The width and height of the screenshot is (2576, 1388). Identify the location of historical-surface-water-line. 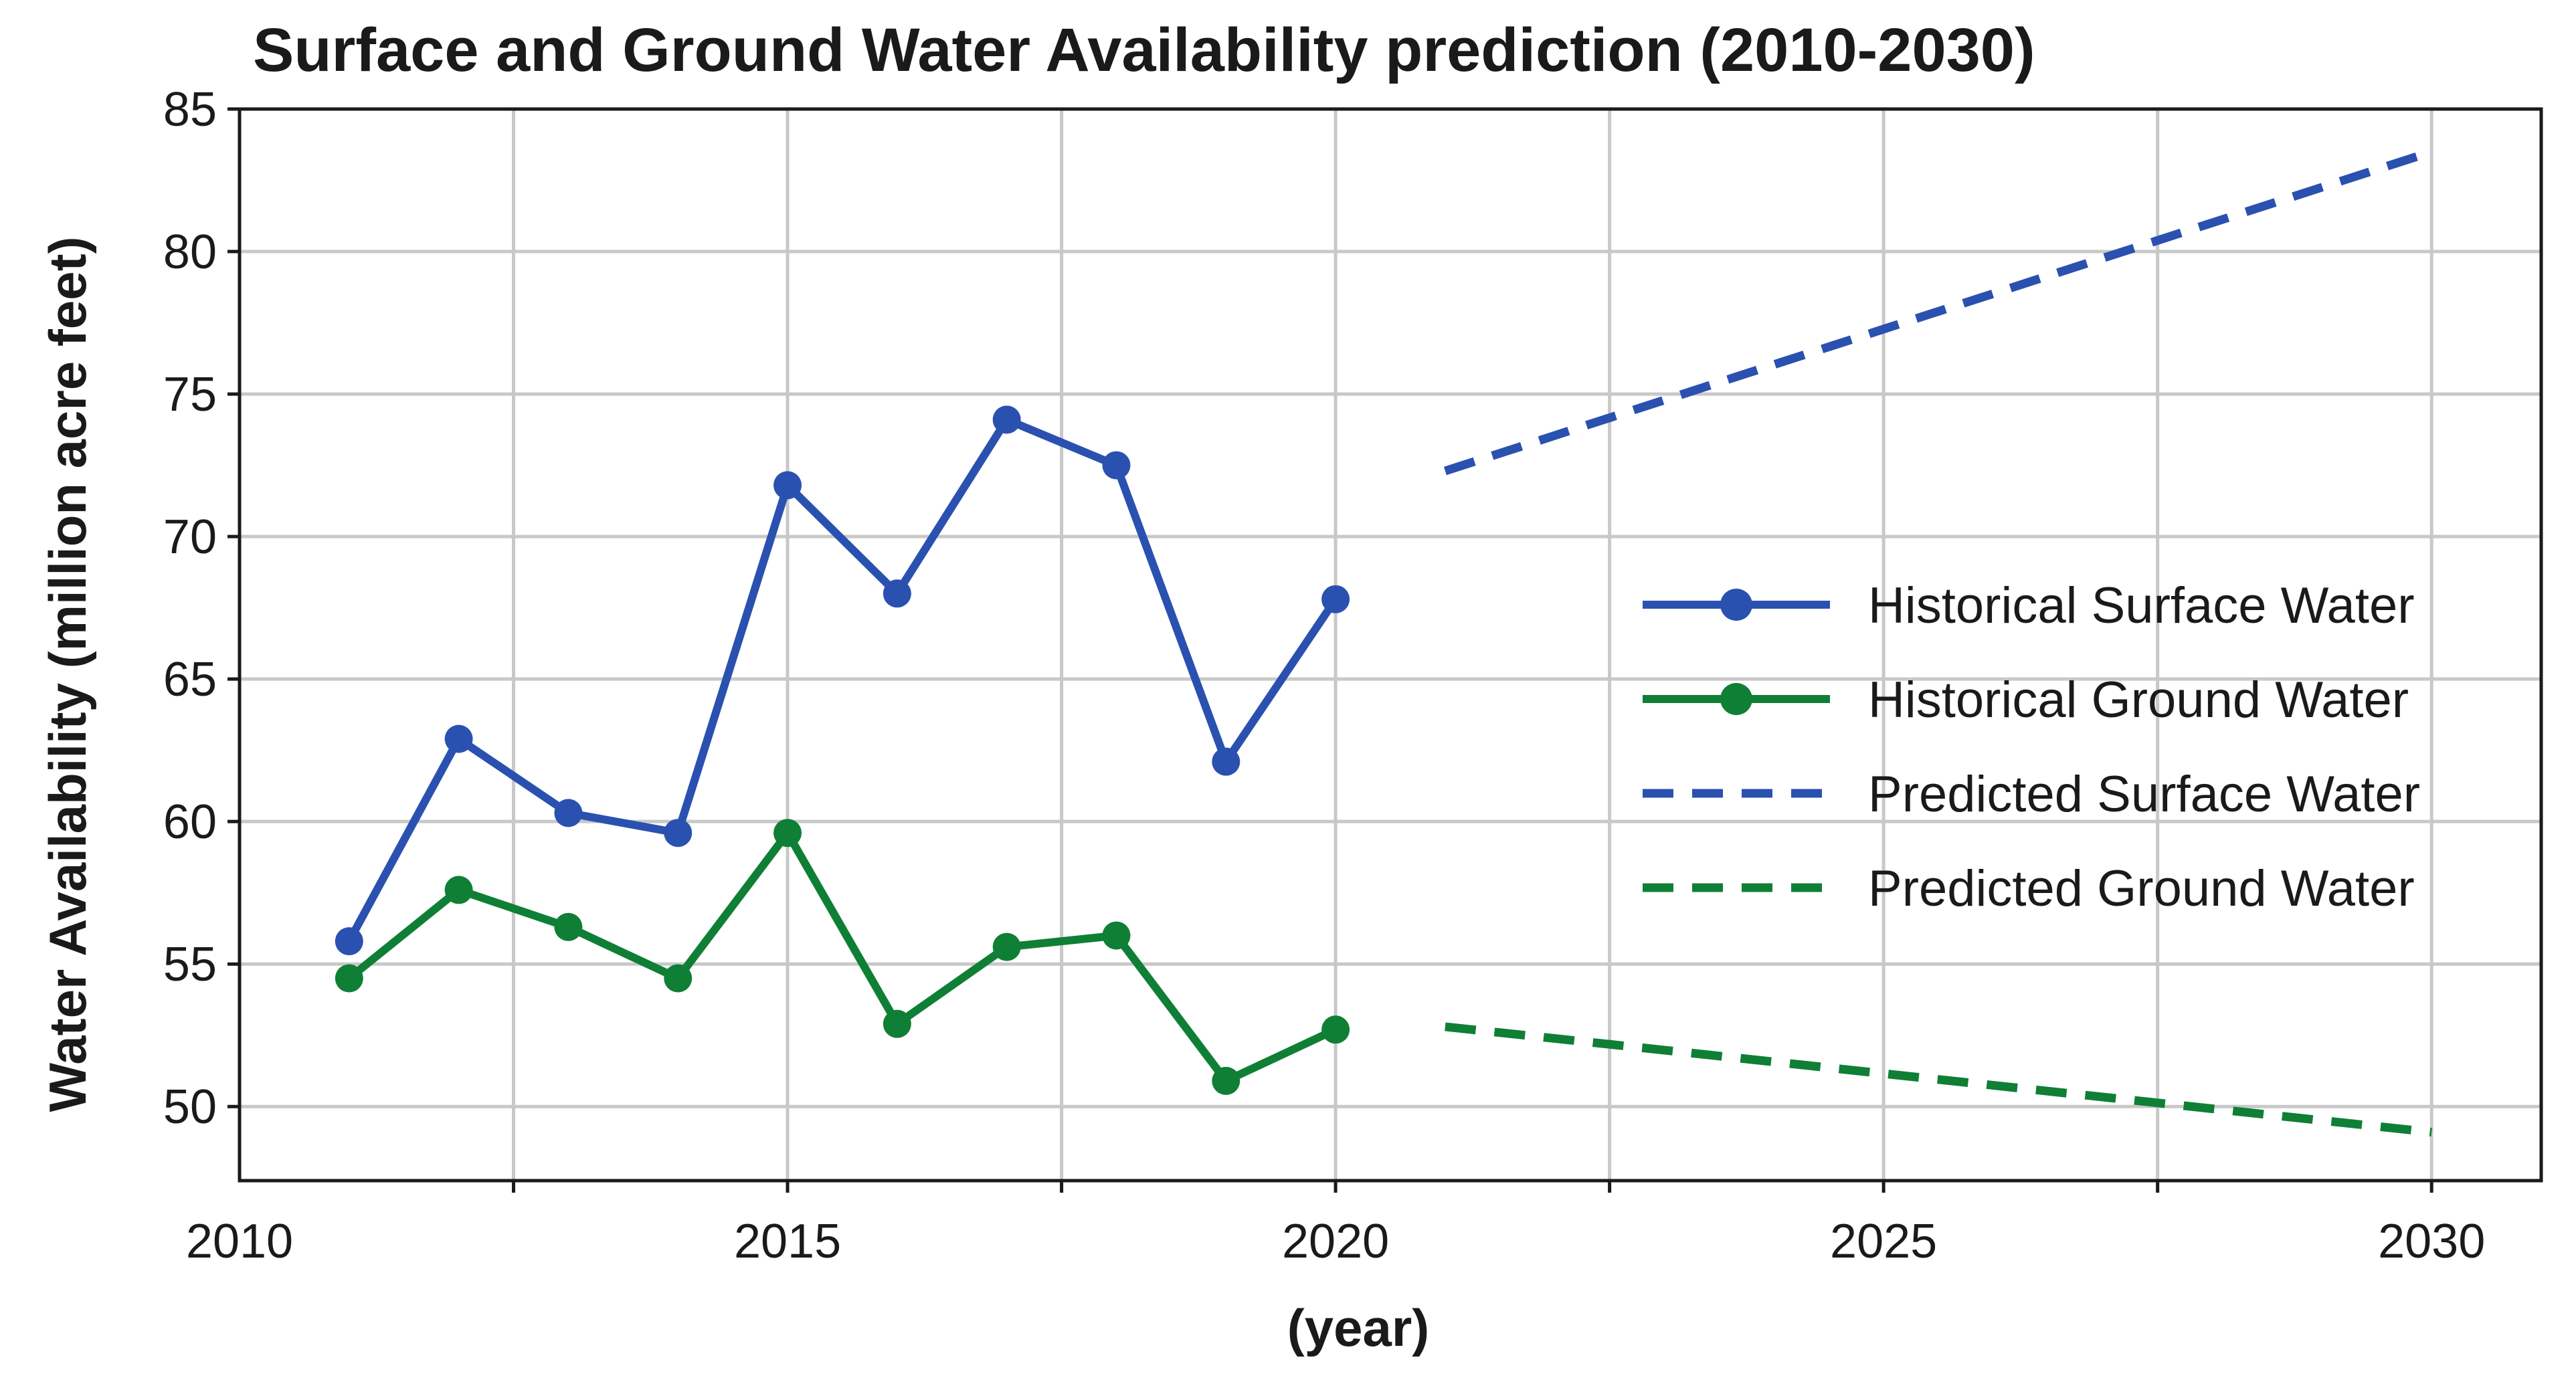
(842, 679).